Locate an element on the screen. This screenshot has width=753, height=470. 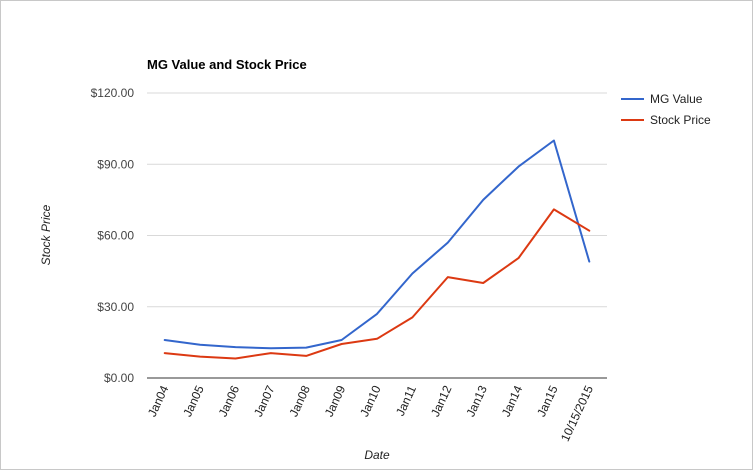
y-axis-tick-labels: $0.00 $30.00 $60.00 $90.00 $120.00 is located at coordinates (113, 235).